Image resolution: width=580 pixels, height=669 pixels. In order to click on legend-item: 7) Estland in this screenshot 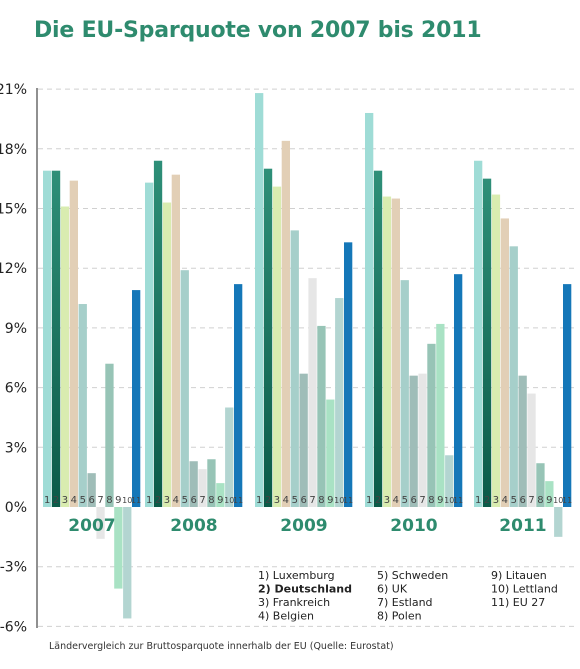, I will do `click(405, 602)`.